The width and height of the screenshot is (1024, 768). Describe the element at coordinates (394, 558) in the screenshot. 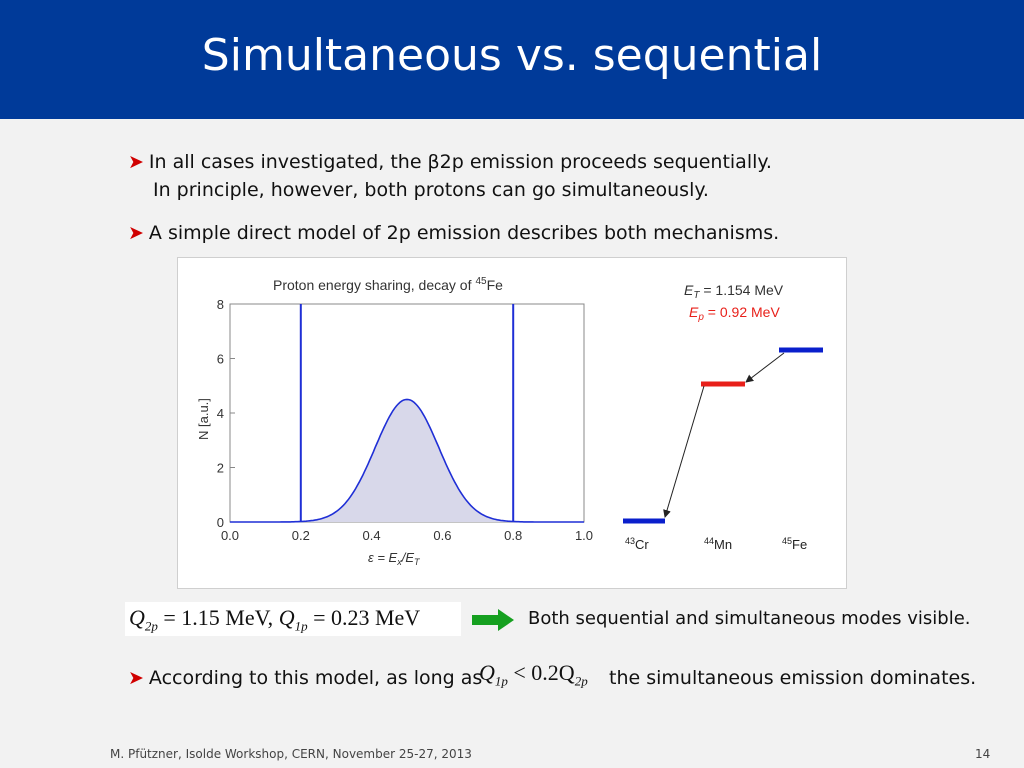

I see `x-axis-label: ε = Ex/ET` at that location.